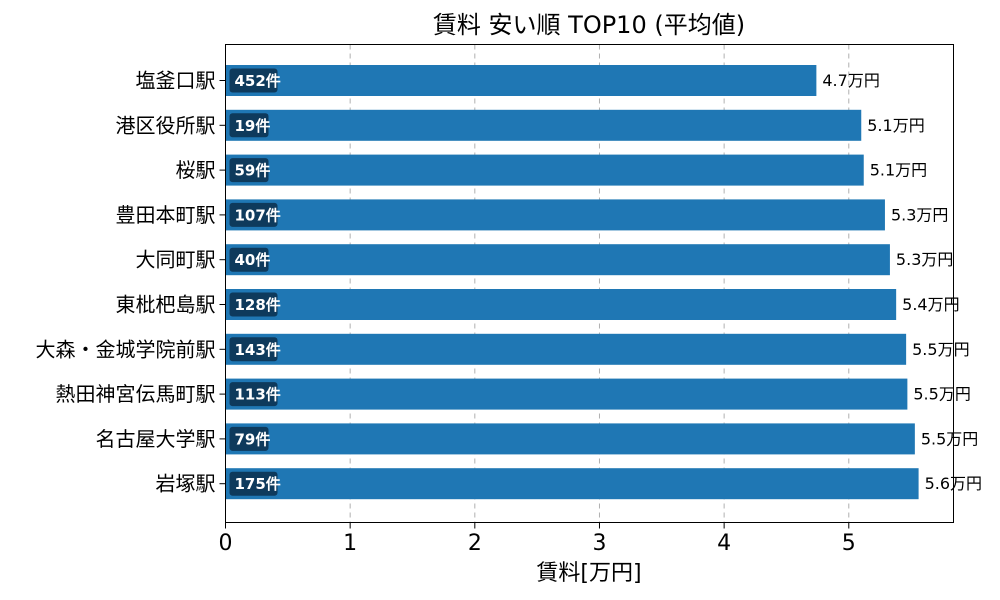 This screenshot has height=600, width=1000. Describe the element at coordinates (258, 215) in the screenshot. I see `count-label: 107件` at that location.